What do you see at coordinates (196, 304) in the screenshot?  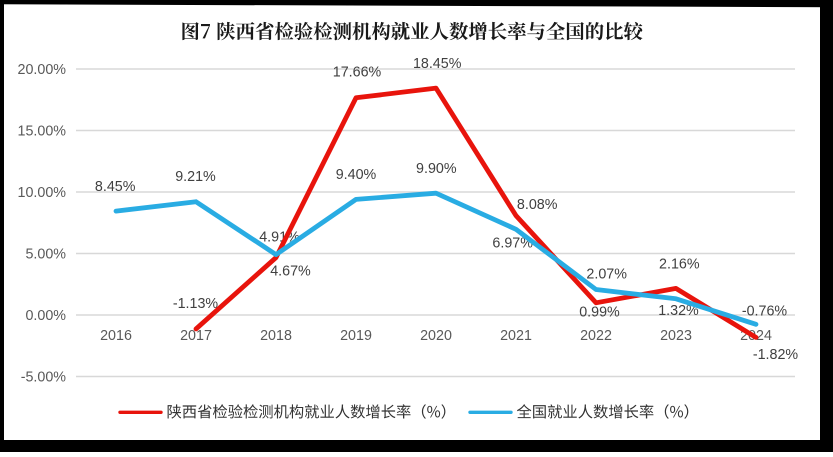 I see `svg-text: -1.13%` at bounding box center [196, 304].